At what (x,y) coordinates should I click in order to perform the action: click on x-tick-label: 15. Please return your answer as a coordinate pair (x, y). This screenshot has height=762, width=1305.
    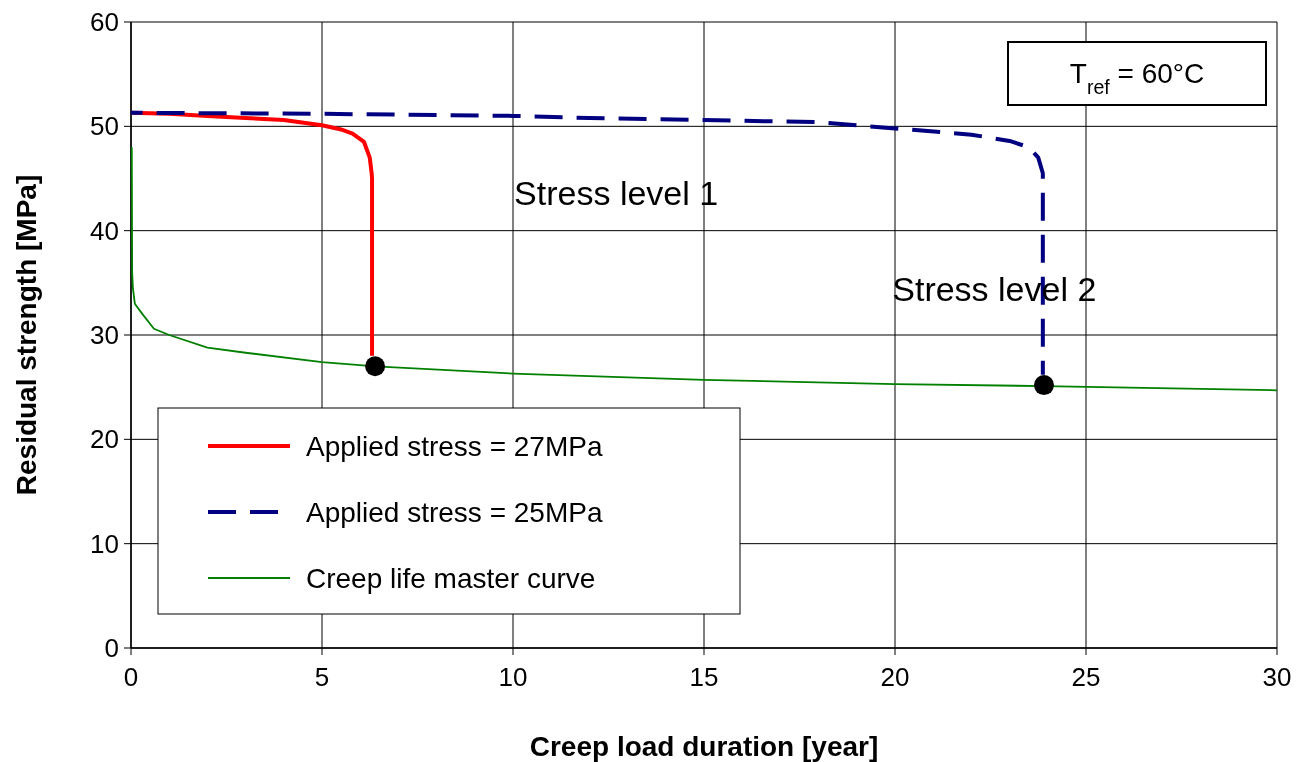
    Looking at the image, I should click on (704, 677).